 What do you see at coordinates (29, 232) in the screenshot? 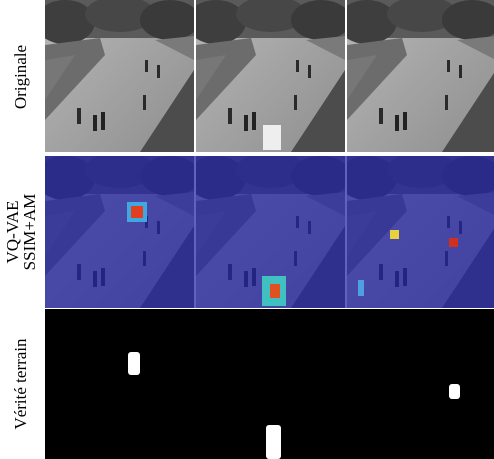
I see `row-label: SSIM+AM` at bounding box center [29, 232].